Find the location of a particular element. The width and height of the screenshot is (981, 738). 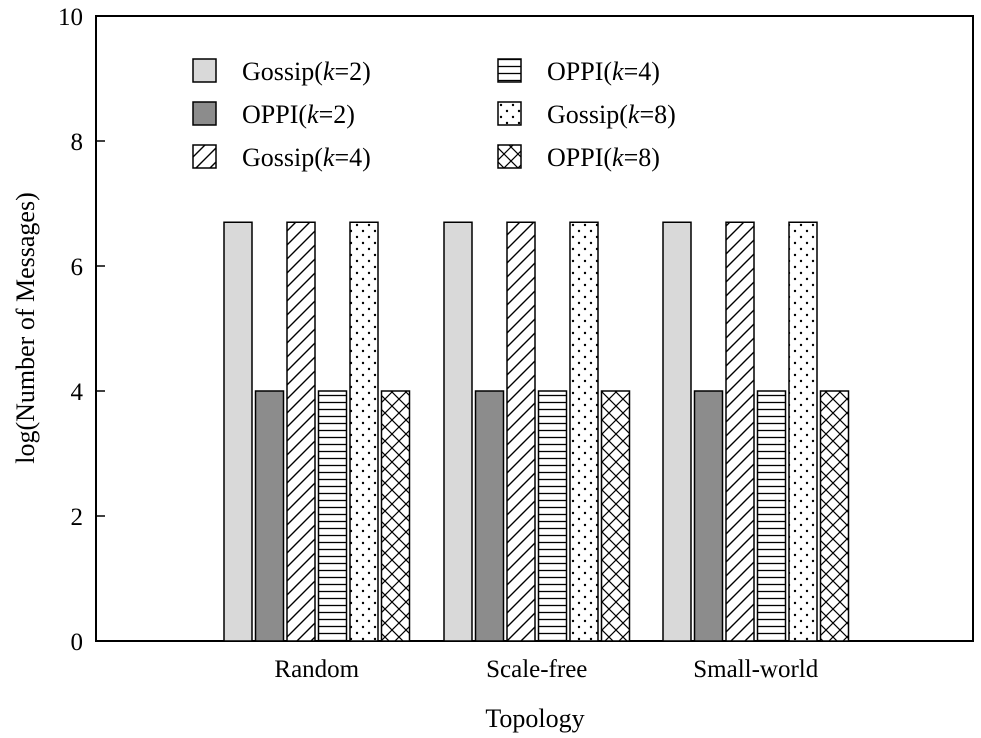

y-tick-label: 8 is located at coordinates (77, 142).